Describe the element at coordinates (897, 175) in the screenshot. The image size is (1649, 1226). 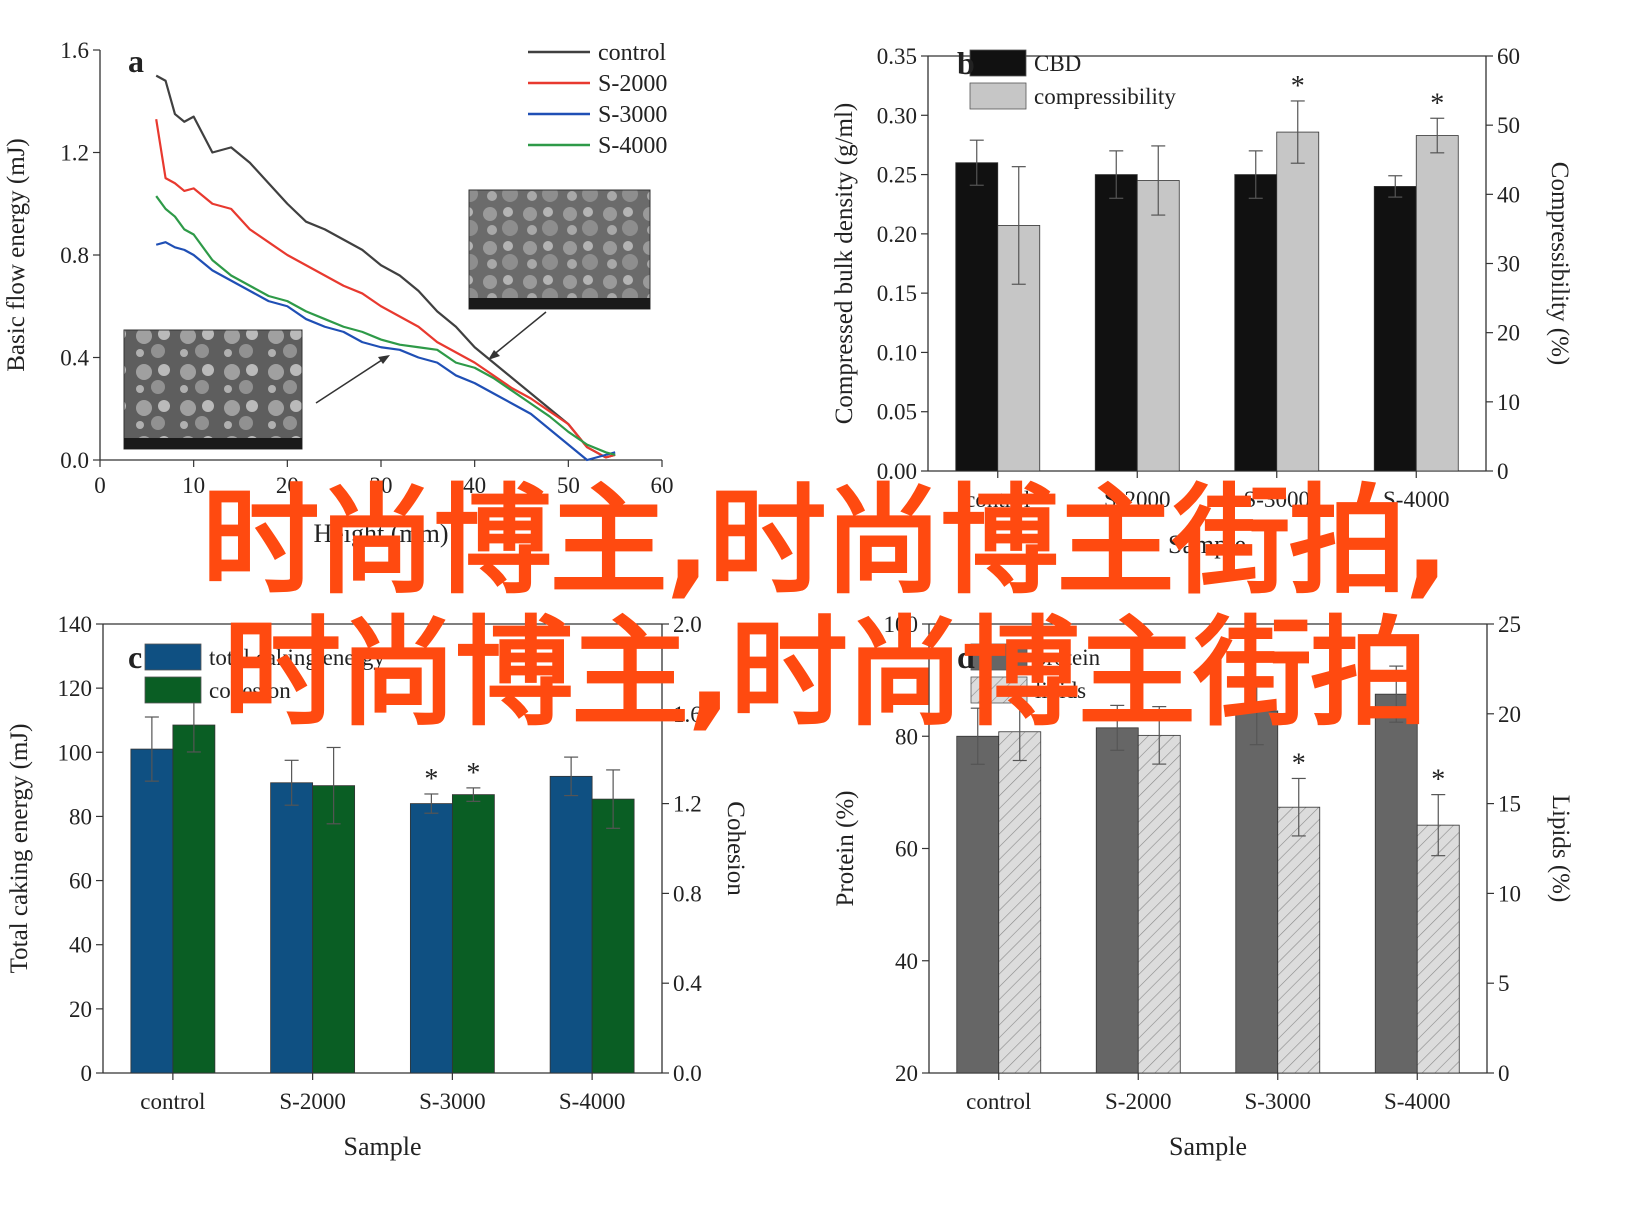
I see `y-tick-label: 0.25` at that location.